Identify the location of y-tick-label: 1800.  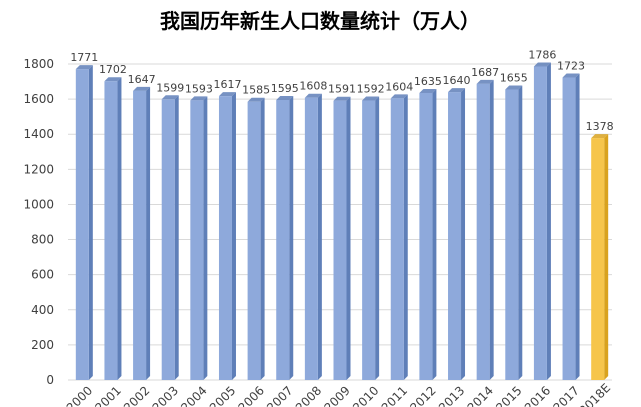
(38, 64).